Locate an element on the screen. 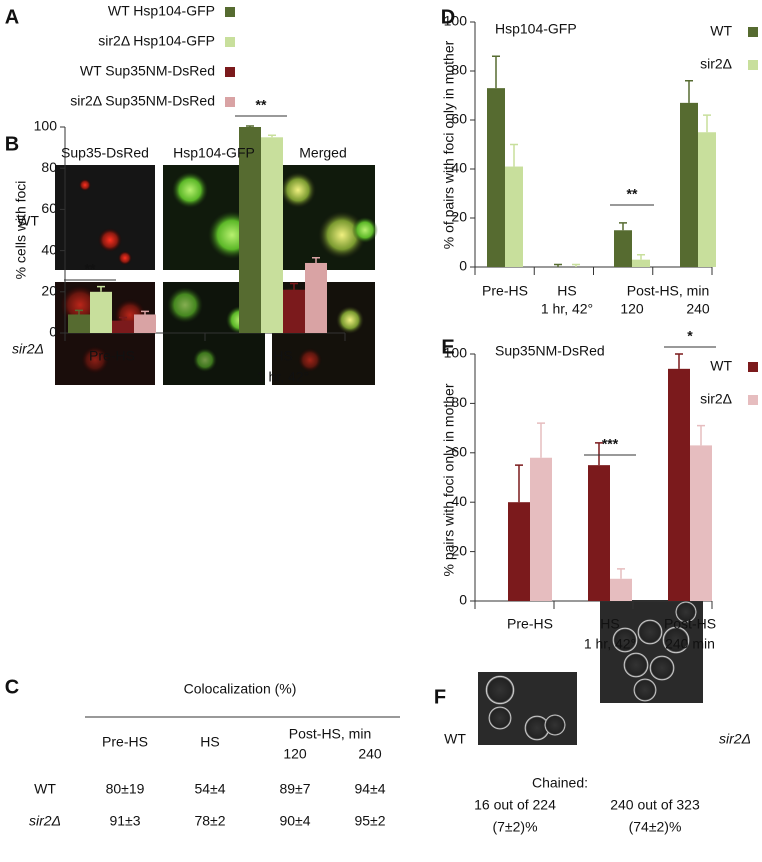  y-tick-label: 40 is located at coordinates (49, 249).